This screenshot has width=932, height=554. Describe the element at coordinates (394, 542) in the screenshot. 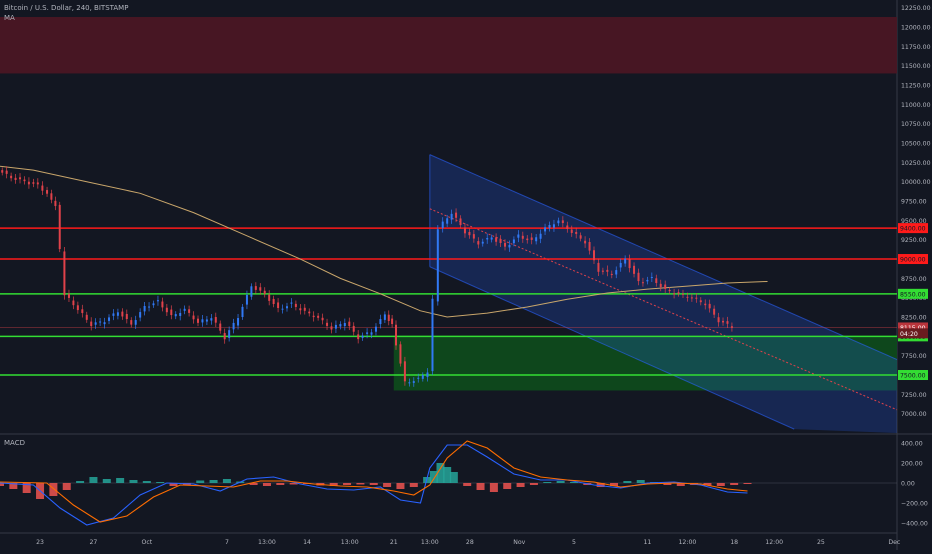

I see `time-tick-label: 21` at that location.